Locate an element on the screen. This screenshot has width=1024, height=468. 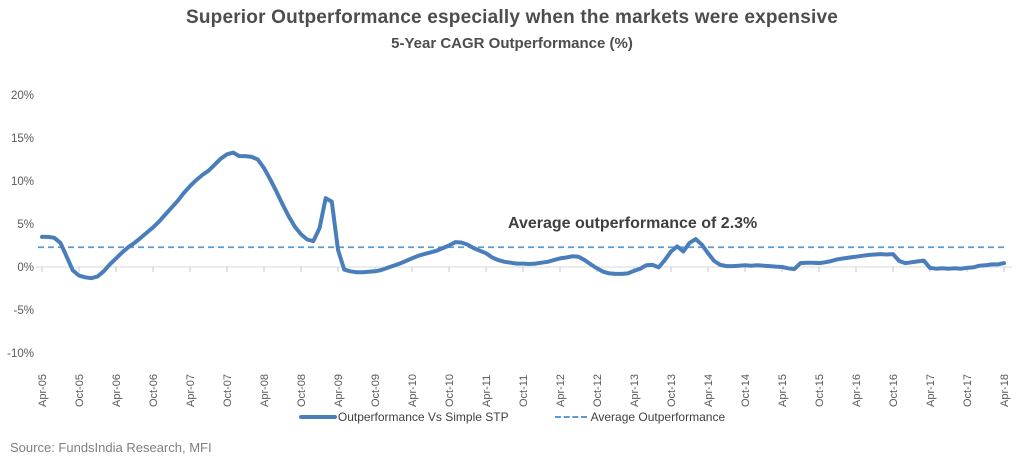
x-axis-label: Apr-14 is located at coordinates (709, 390).